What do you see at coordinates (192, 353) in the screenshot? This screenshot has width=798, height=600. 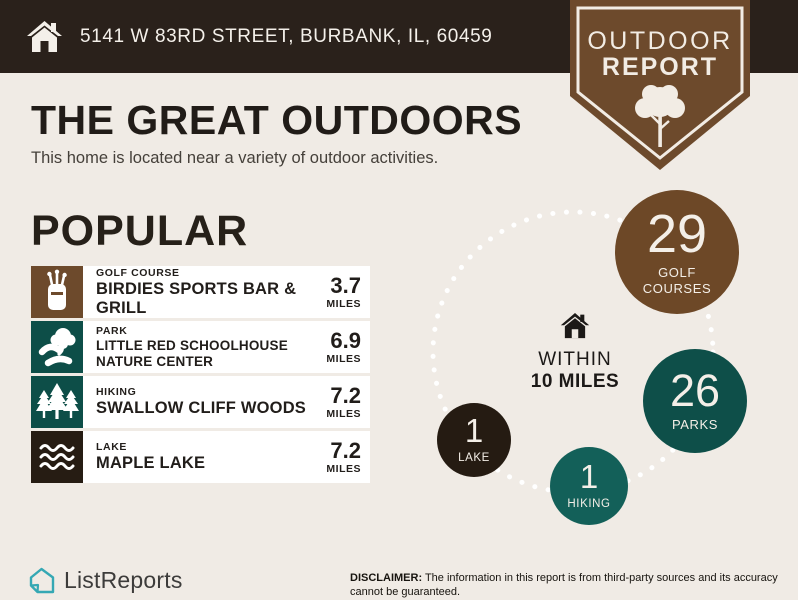 I see `item-name: LITTLE RED SCHOOLHOUSE NATURE CENTER` at bounding box center [192, 353].